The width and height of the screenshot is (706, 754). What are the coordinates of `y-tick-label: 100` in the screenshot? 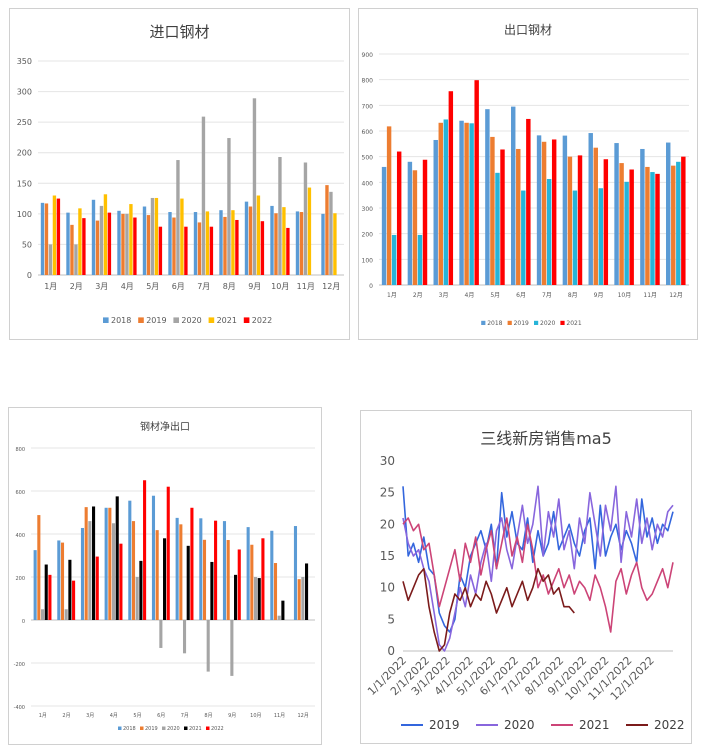 It's located at (24, 214).